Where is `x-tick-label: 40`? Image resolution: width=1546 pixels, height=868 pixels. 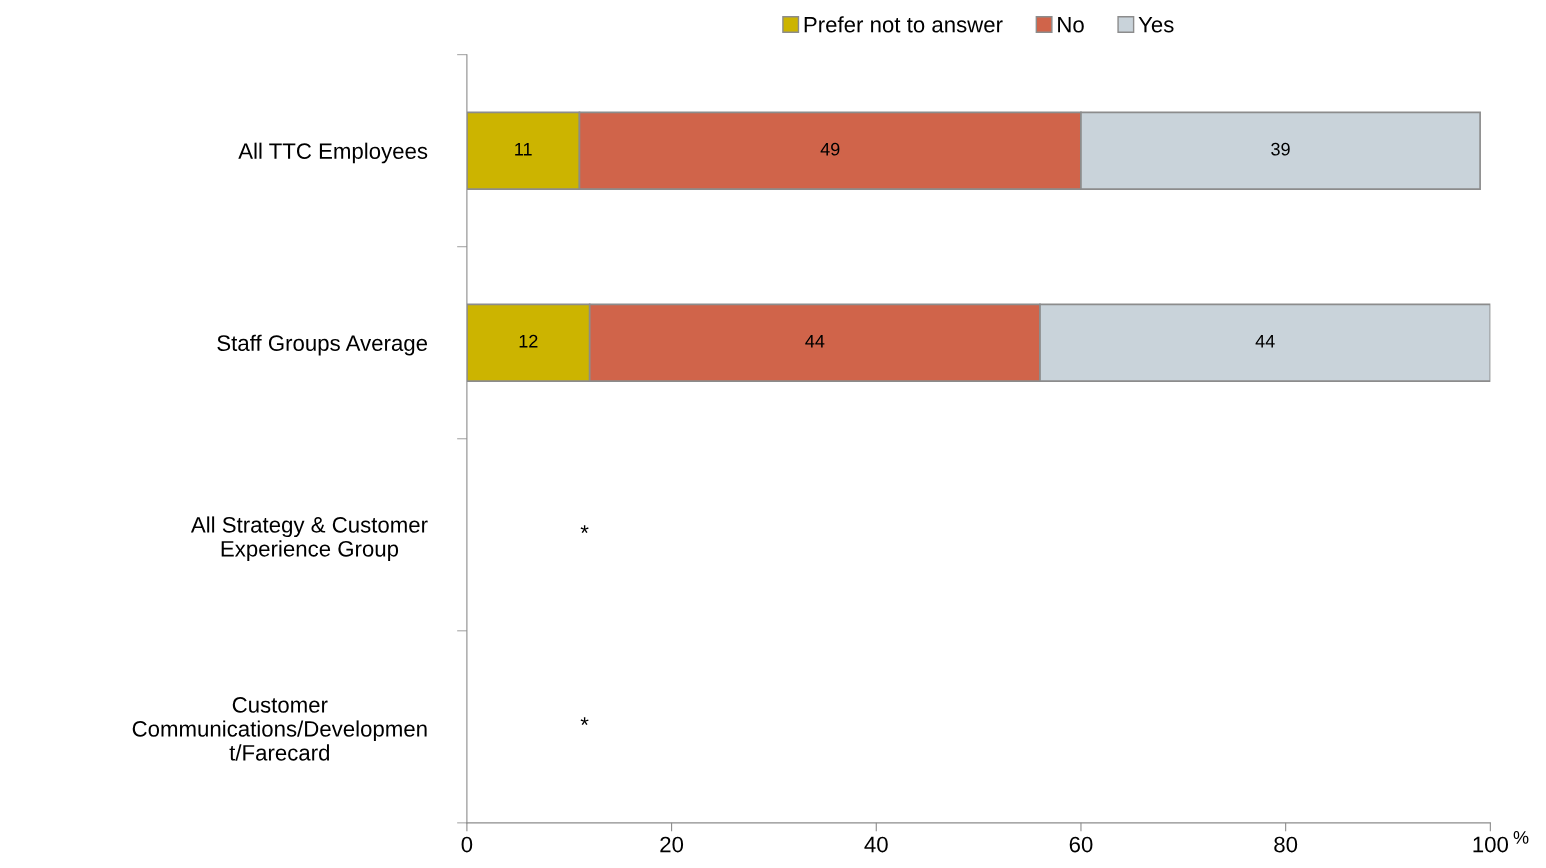 x-tick-label: 40 is located at coordinates (876, 844).